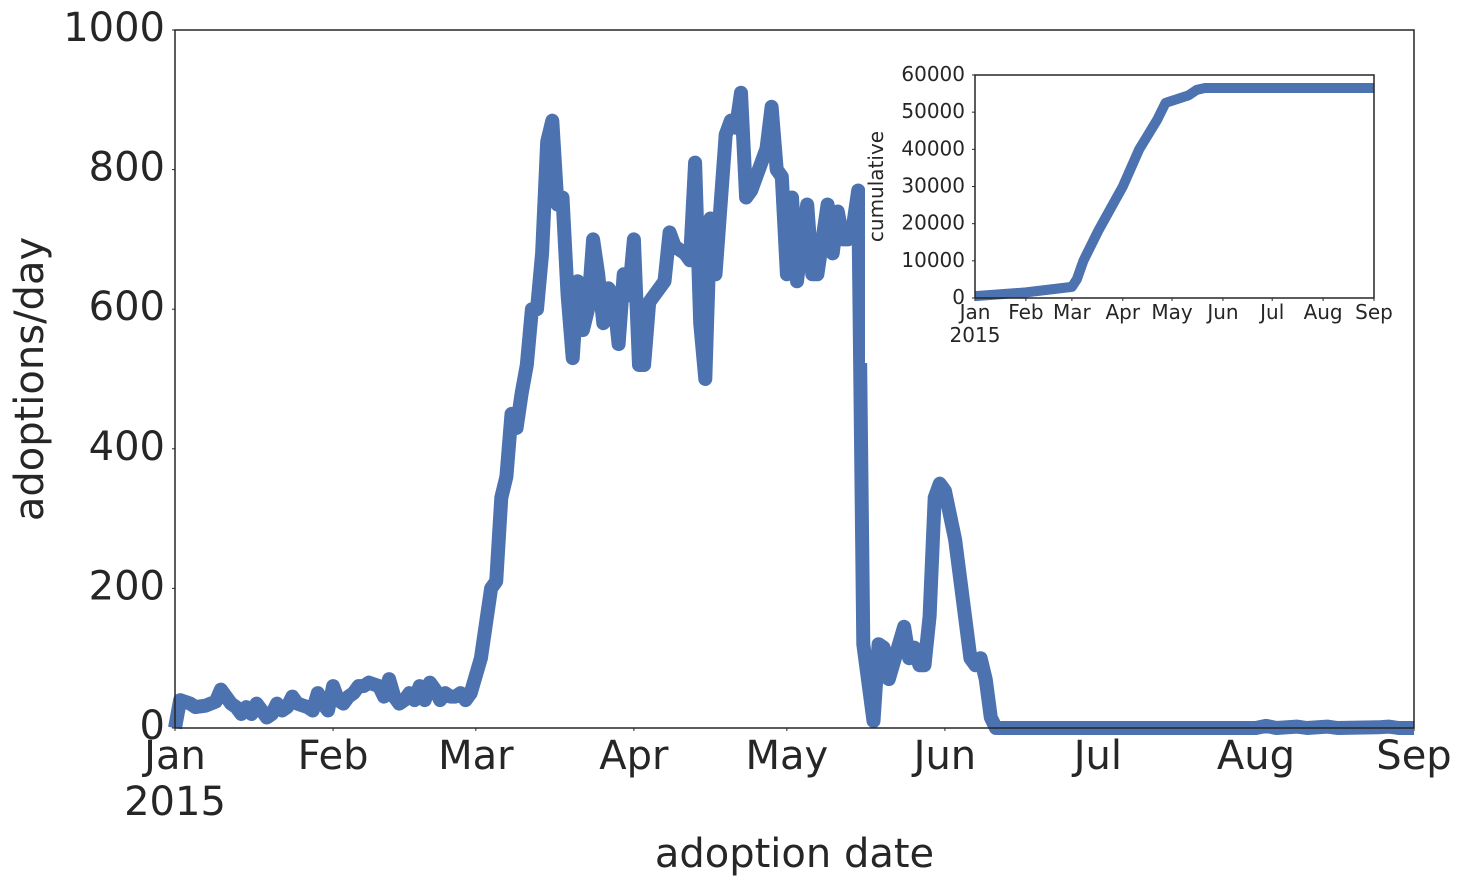  Describe the element at coordinates (933, 185) in the screenshot. I see `y-tick-label: 30000` at that location.